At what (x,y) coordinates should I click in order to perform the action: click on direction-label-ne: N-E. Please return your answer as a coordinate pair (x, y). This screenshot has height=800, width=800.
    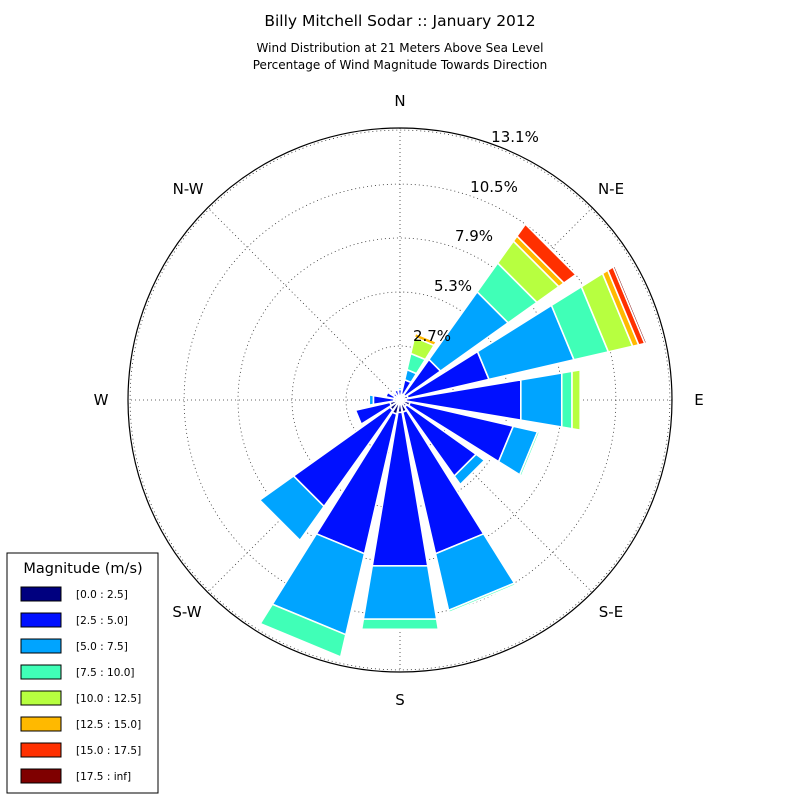
    Looking at the image, I should click on (611, 189).